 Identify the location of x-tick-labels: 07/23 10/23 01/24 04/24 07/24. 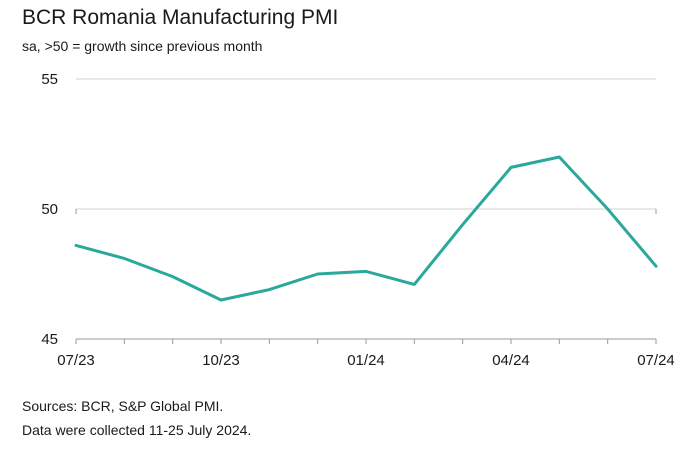
(366, 360).